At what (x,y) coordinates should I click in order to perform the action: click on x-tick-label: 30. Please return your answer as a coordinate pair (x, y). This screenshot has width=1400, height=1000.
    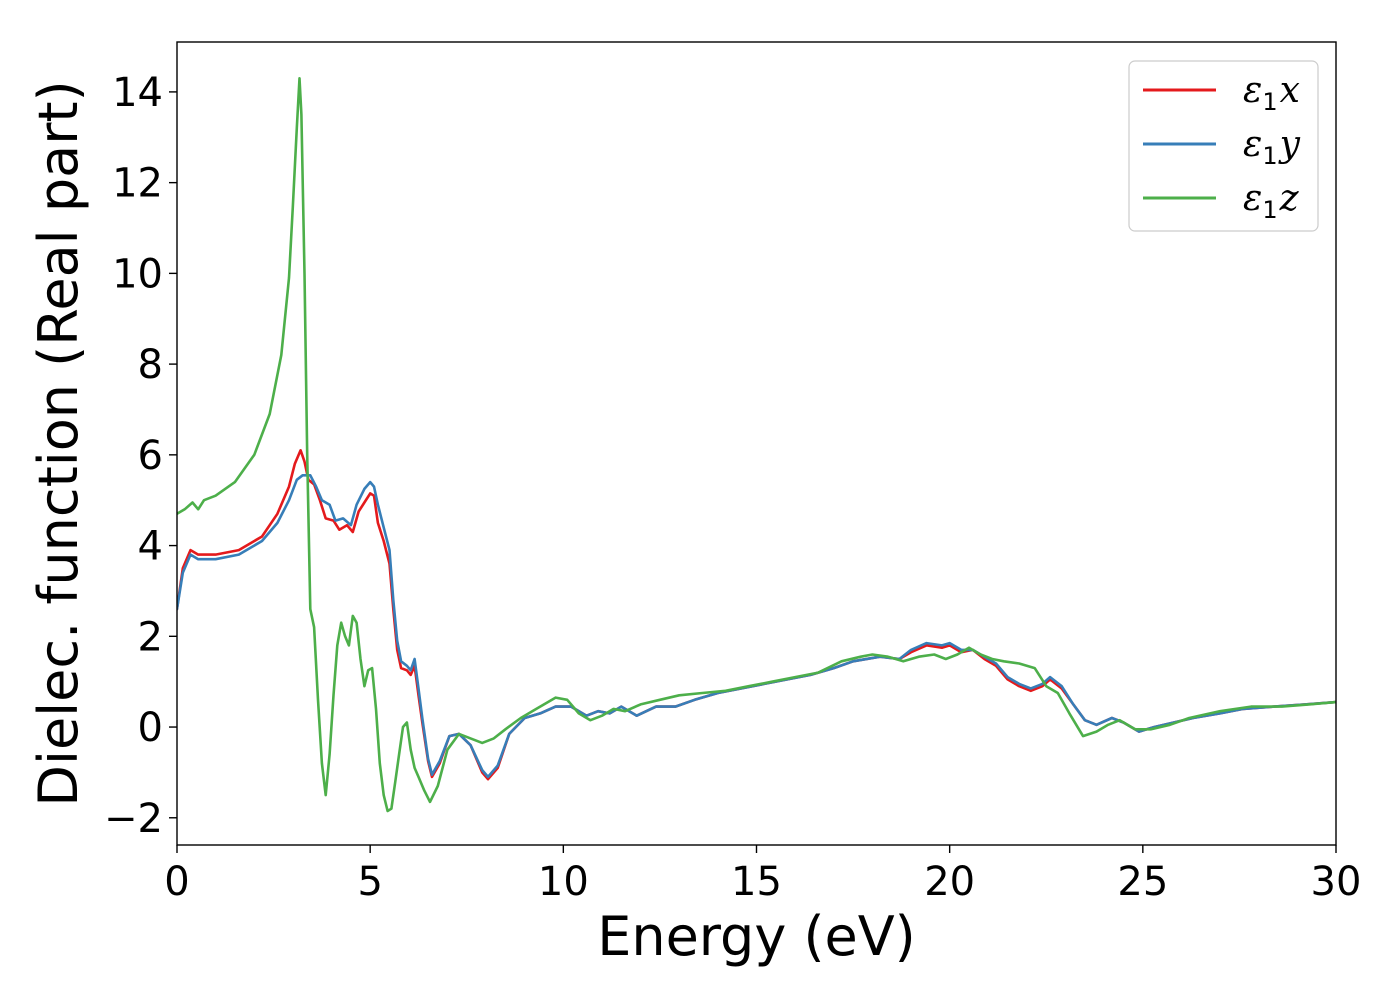
    Looking at the image, I should click on (1336, 882).